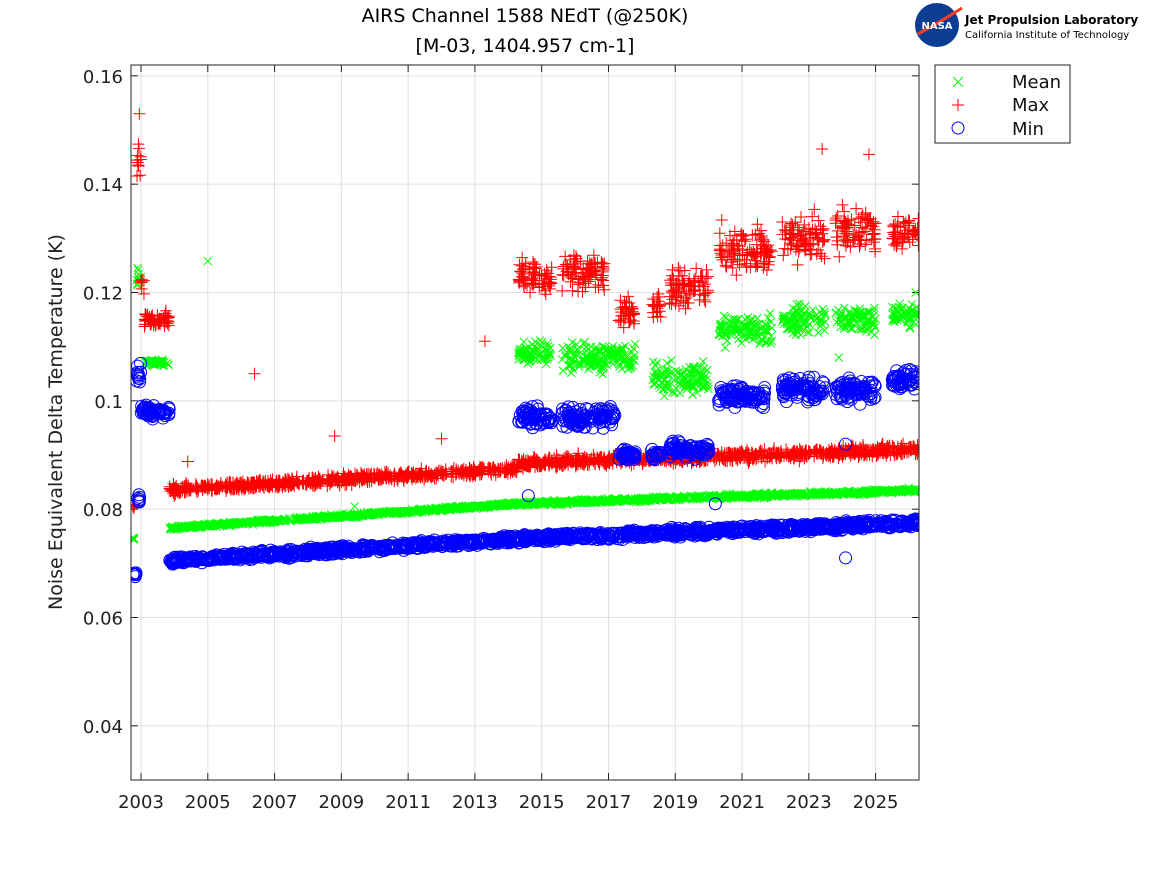 This screenshot has width=1167, height=875. What do you see at coordinates (475, 802) in the screenshot?
I see `x-tick-label: 2013` at bounding box center [475, 802].